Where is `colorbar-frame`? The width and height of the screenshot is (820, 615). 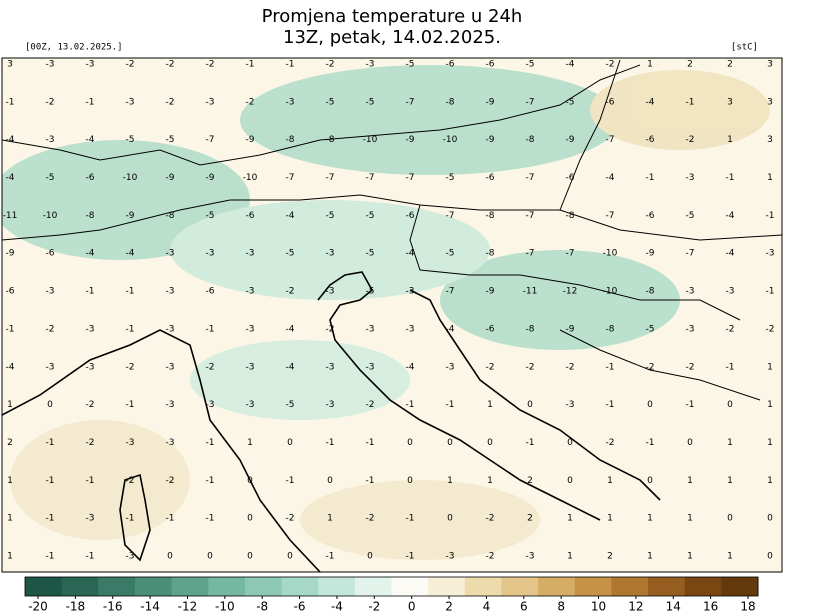
colorbar-frame is located at coordinates (391, 586).